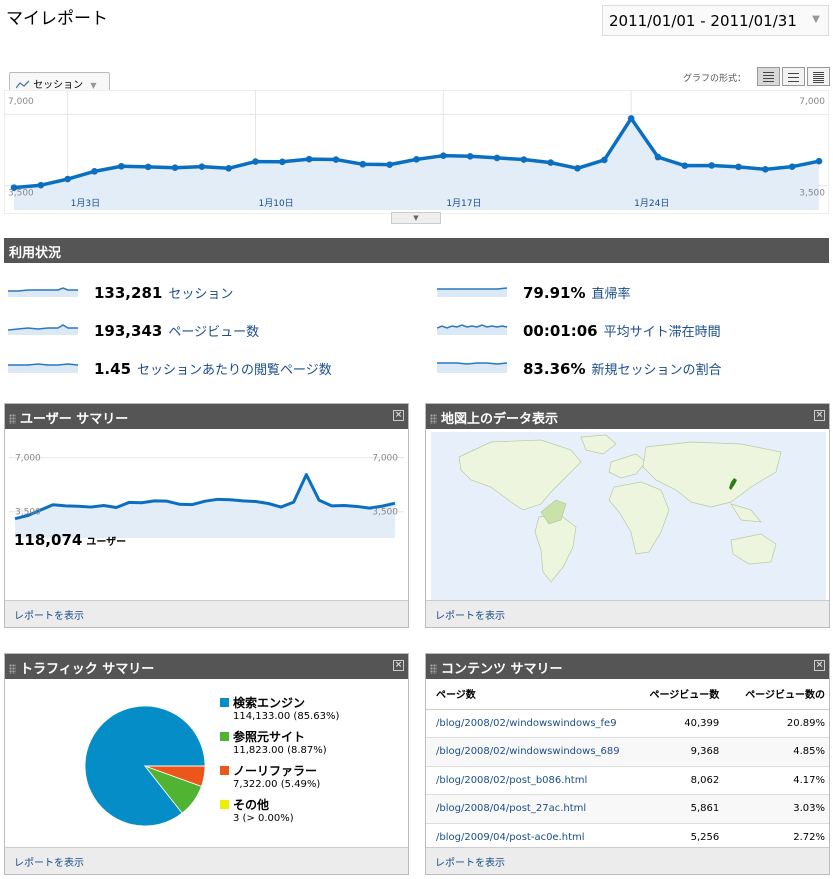  What do you see at coordinates (269, 737) in the screenshot?
I see `legend-label: 参照元サイト` at bounding box center [269, 737].